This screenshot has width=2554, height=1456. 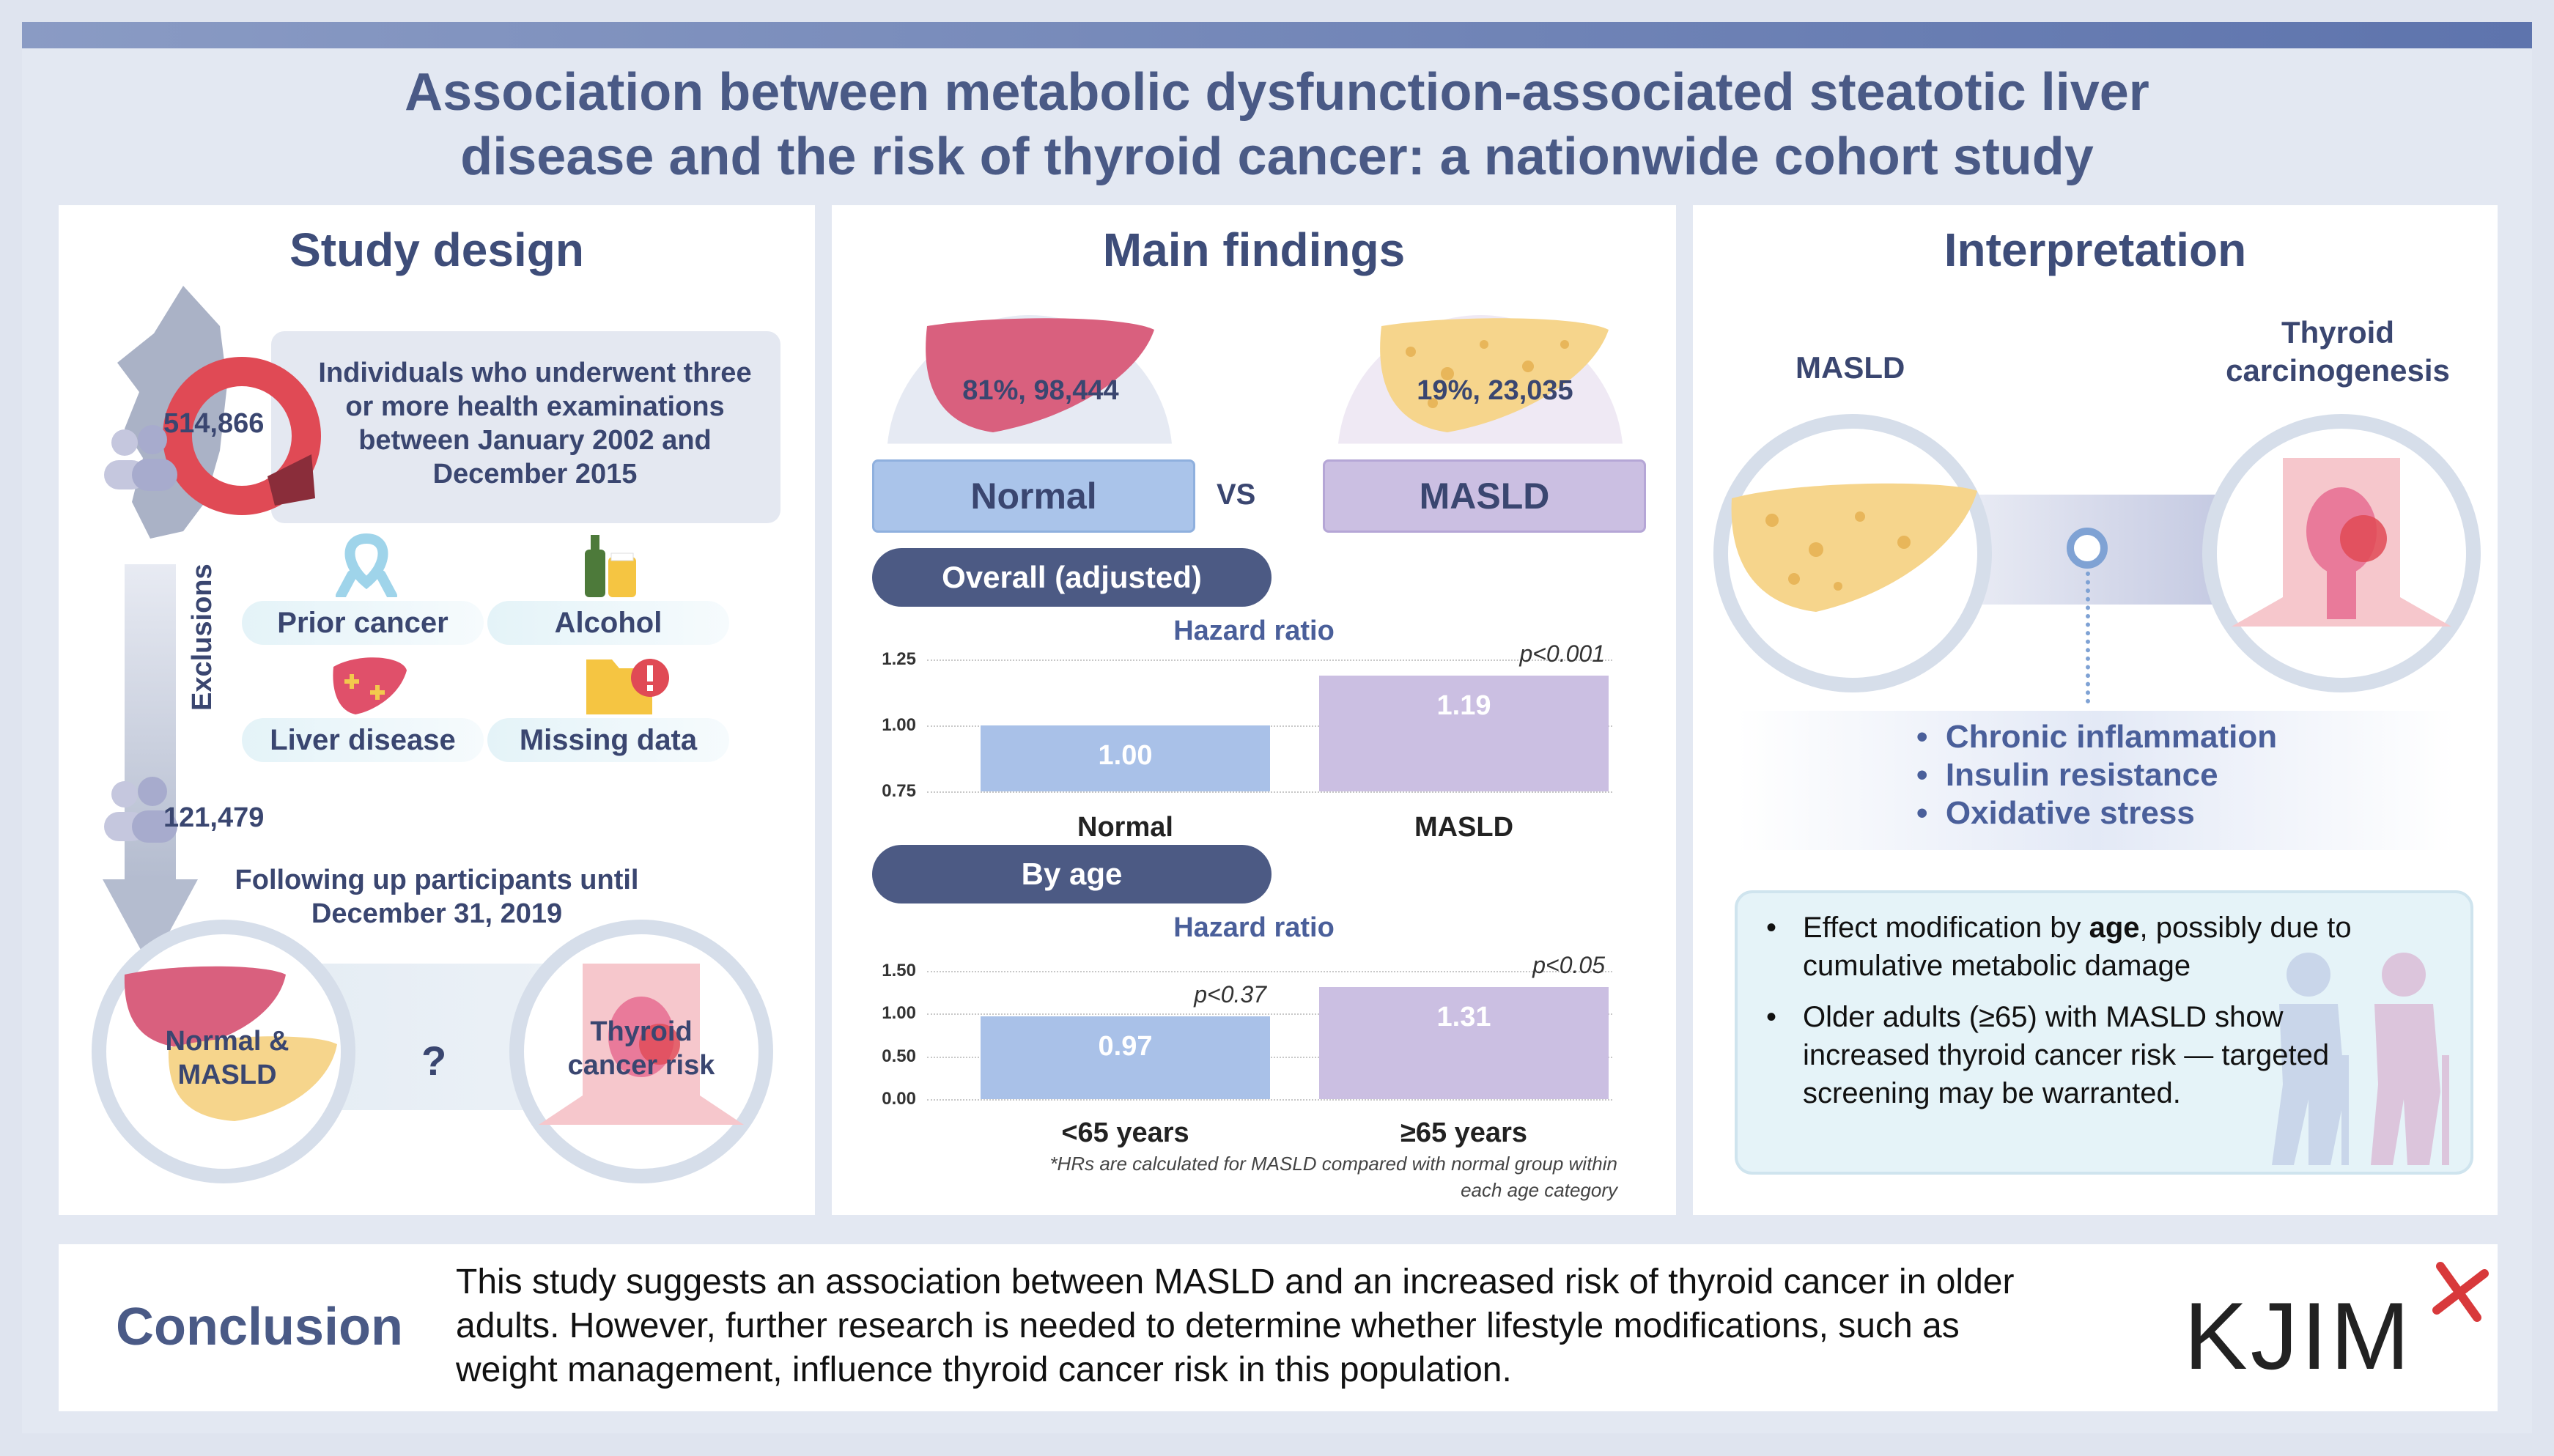 I want to click on x-category-label: MASLD, so click(x=1464, y=828).